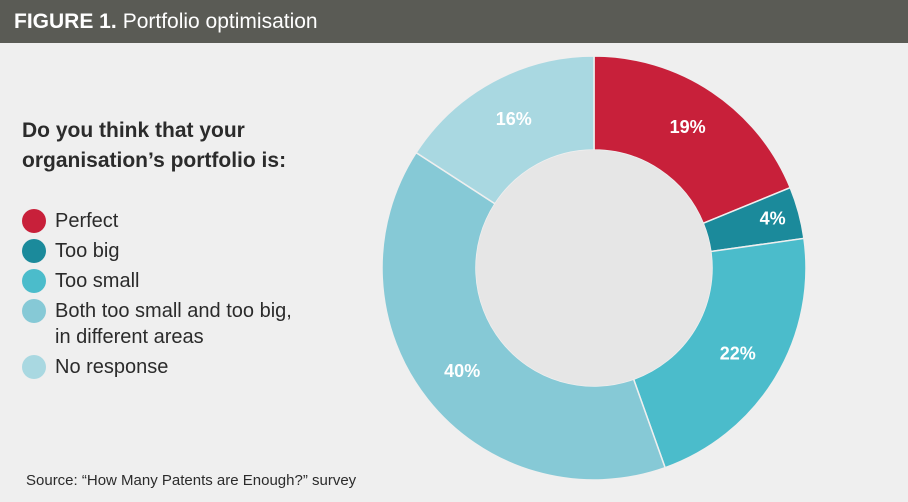  What do you see at coordinates (34, 251) in the screenshot?
I see `legend-swatch-too-big` at bounding box center [34, 251].